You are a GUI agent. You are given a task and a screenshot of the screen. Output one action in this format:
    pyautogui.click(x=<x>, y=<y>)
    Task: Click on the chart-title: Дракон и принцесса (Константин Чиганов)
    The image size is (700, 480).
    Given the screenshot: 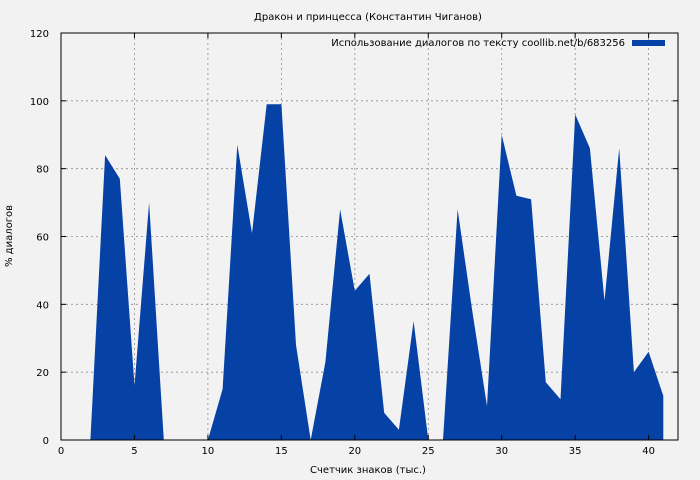 What is the action you would take?
    pyautogui.click(x=368, y=17)
    